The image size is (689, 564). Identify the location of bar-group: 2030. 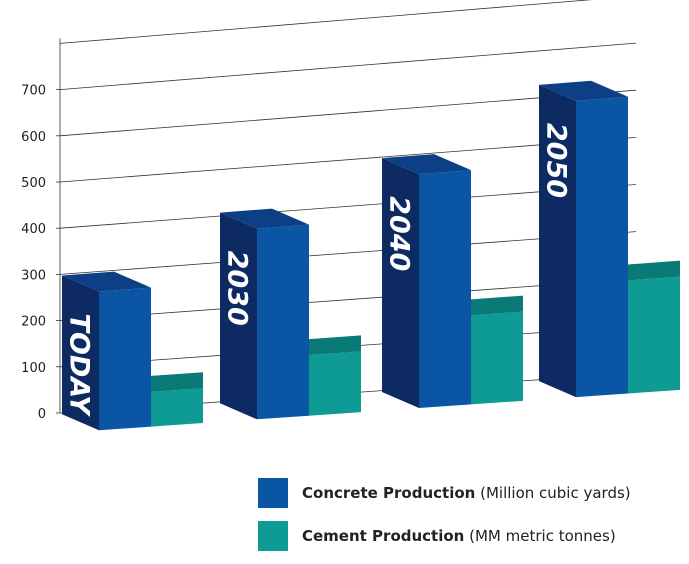
(290, 314).